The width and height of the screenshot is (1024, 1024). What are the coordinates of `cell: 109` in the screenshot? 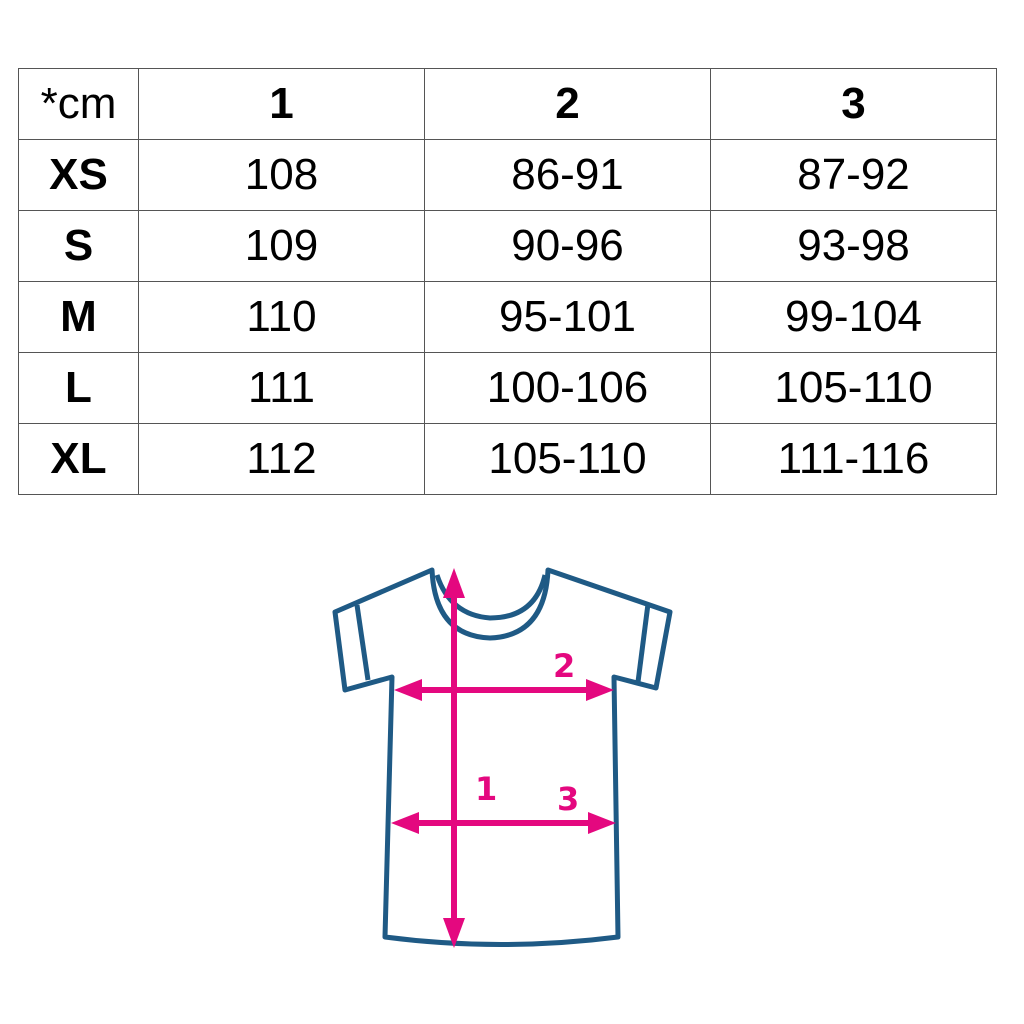 It's located at (281, 246).